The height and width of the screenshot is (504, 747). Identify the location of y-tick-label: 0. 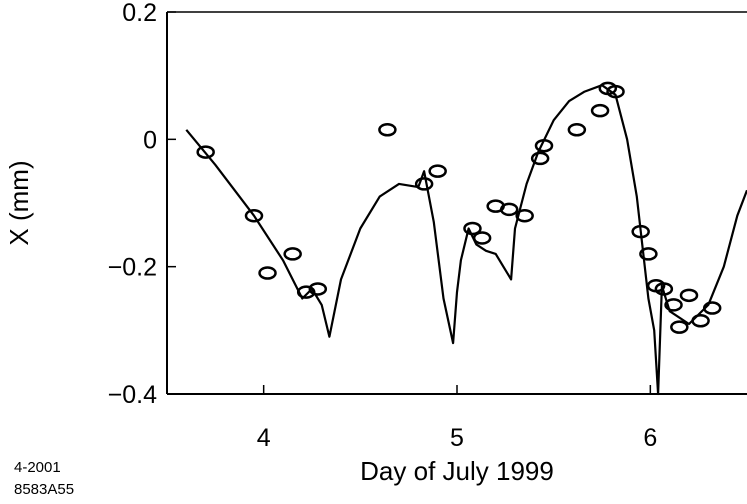
(150, 140).